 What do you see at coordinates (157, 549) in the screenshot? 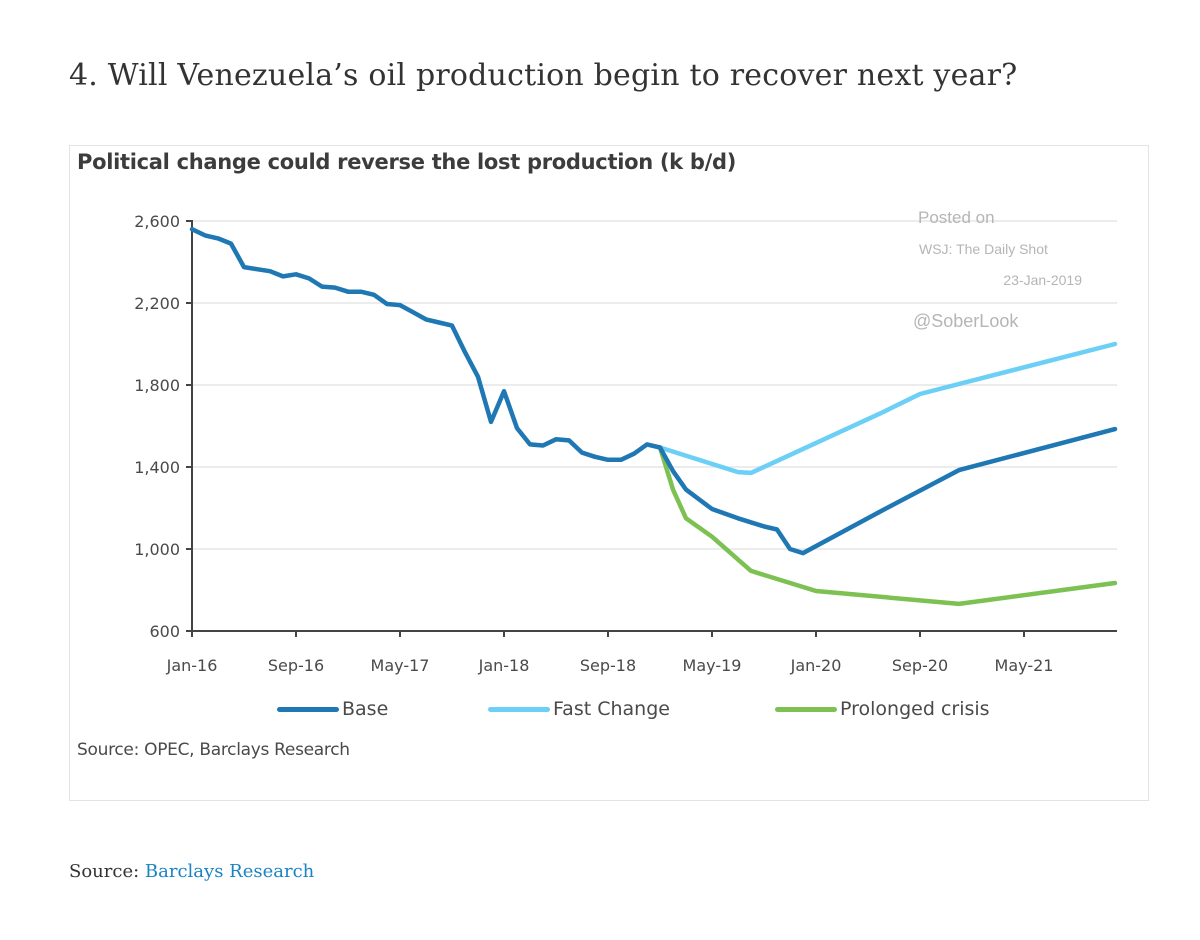
I see `y-tick-label: 1,000` at bounding box center [157, 549].